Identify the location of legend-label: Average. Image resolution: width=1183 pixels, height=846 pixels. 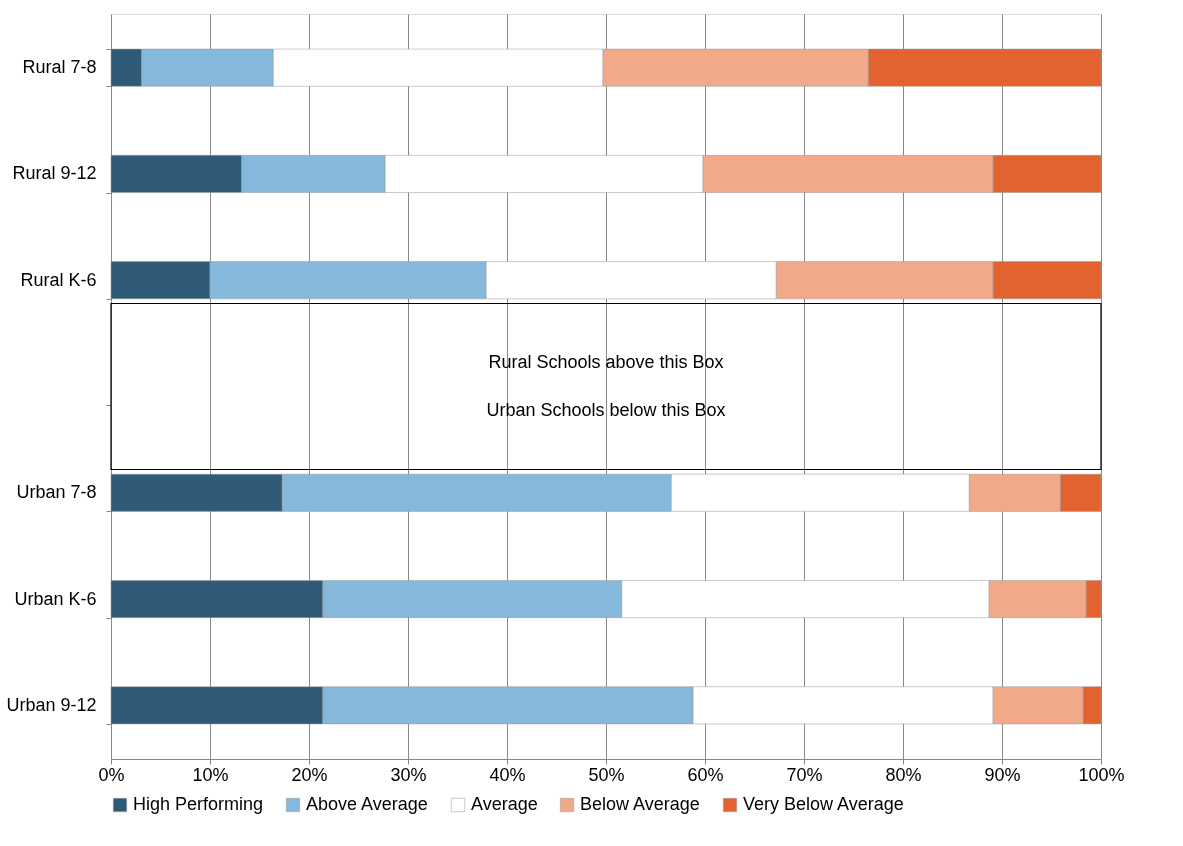
(504, 804).